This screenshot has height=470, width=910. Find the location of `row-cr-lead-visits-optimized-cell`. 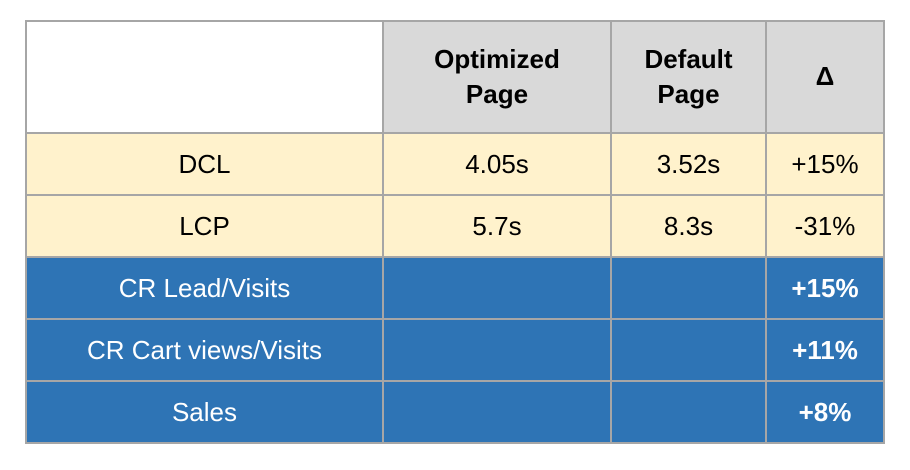

row-cr-lead-visits-optimized-cell is located at coordinates (497, 288).